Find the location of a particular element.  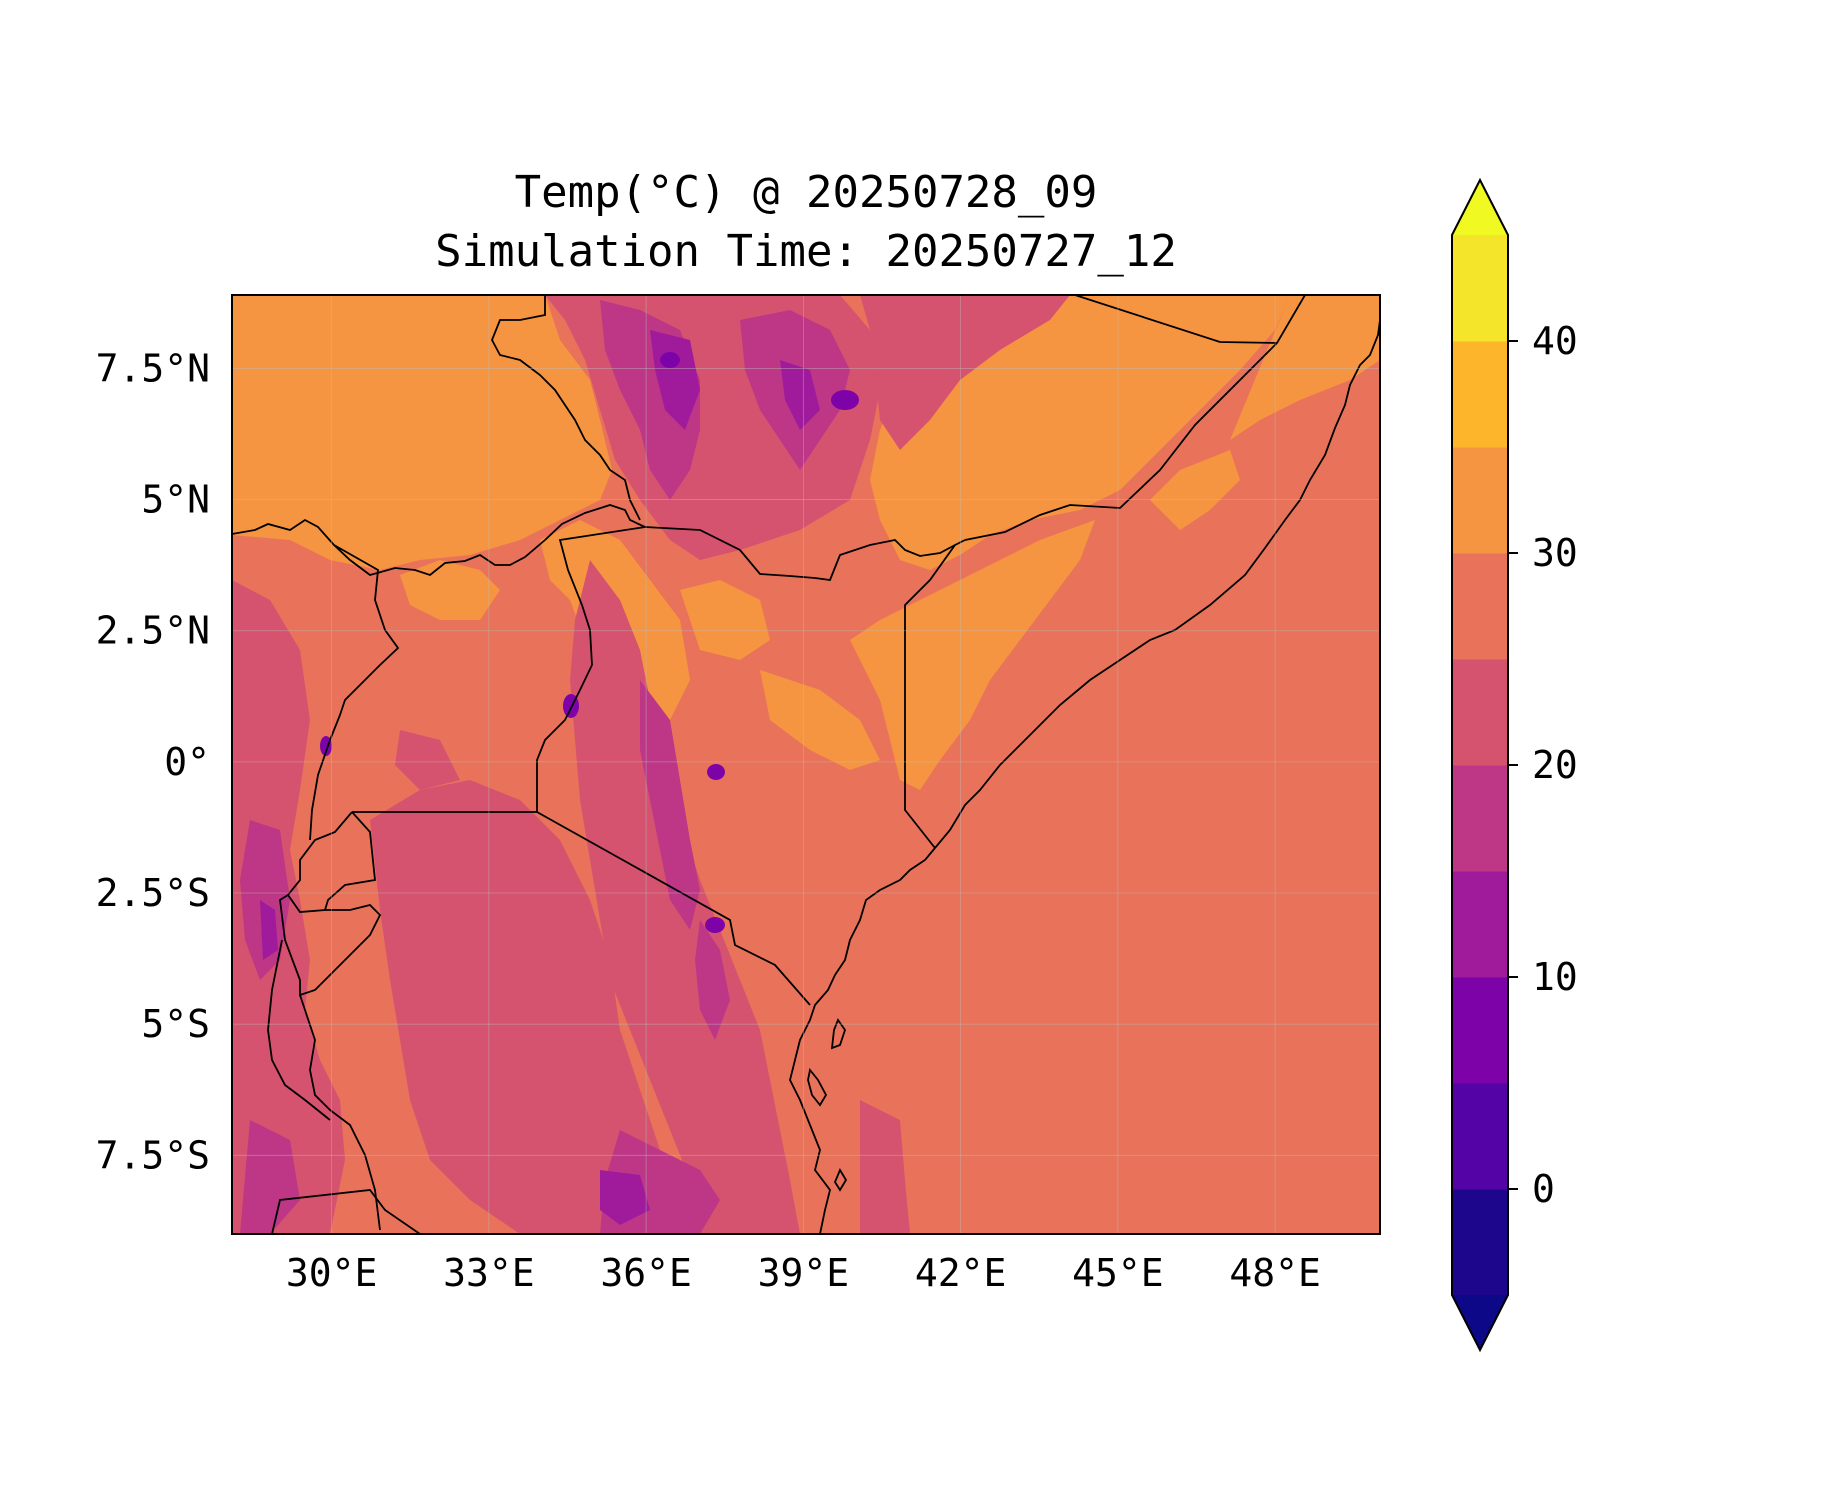

colorbar-outline is located at coordinates (1480, 765).